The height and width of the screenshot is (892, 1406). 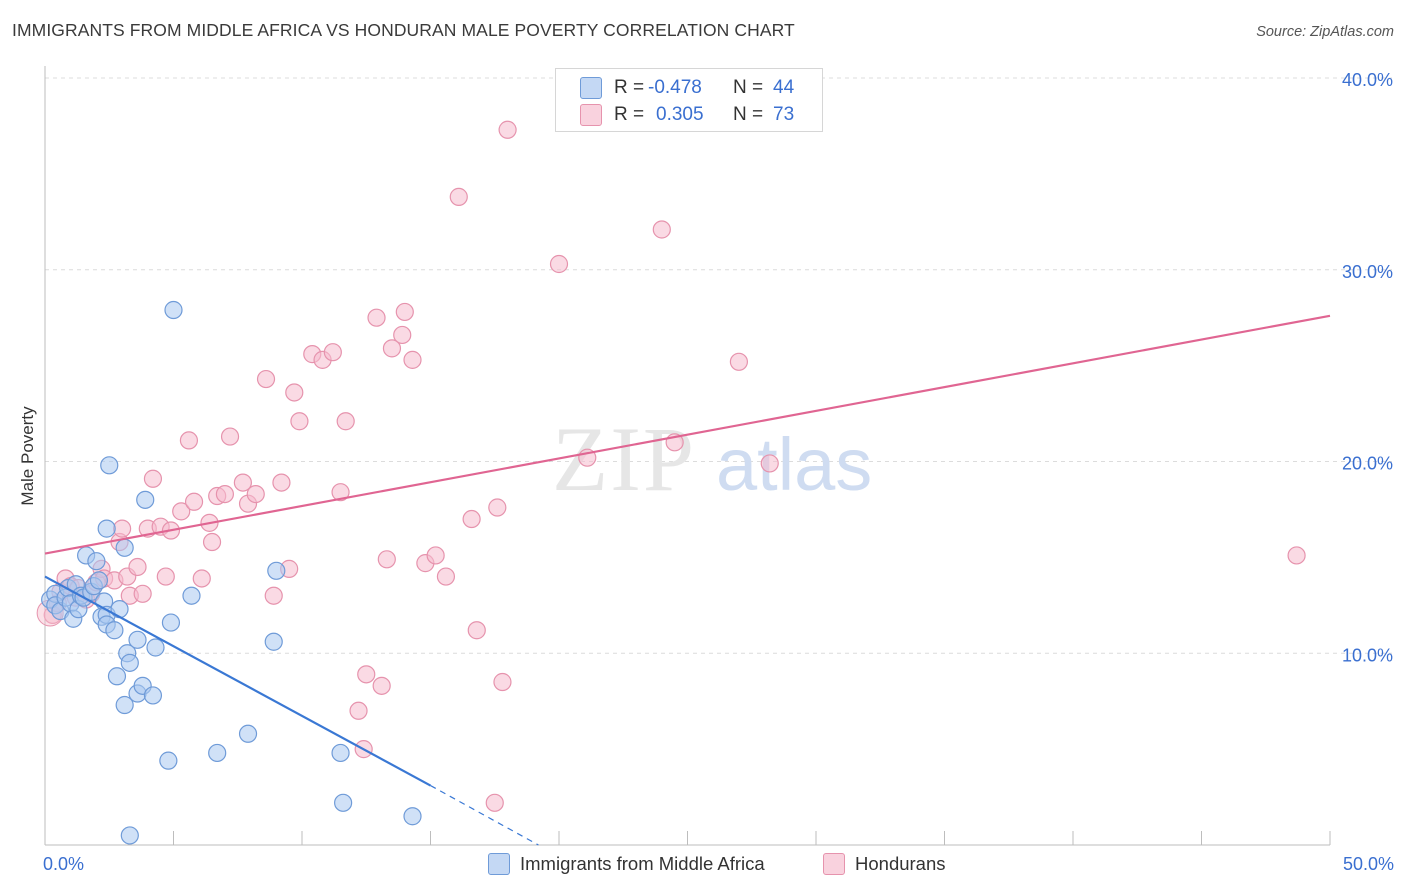 I want to click on middle-africa-trend-extension, so click(x=484, y=815).